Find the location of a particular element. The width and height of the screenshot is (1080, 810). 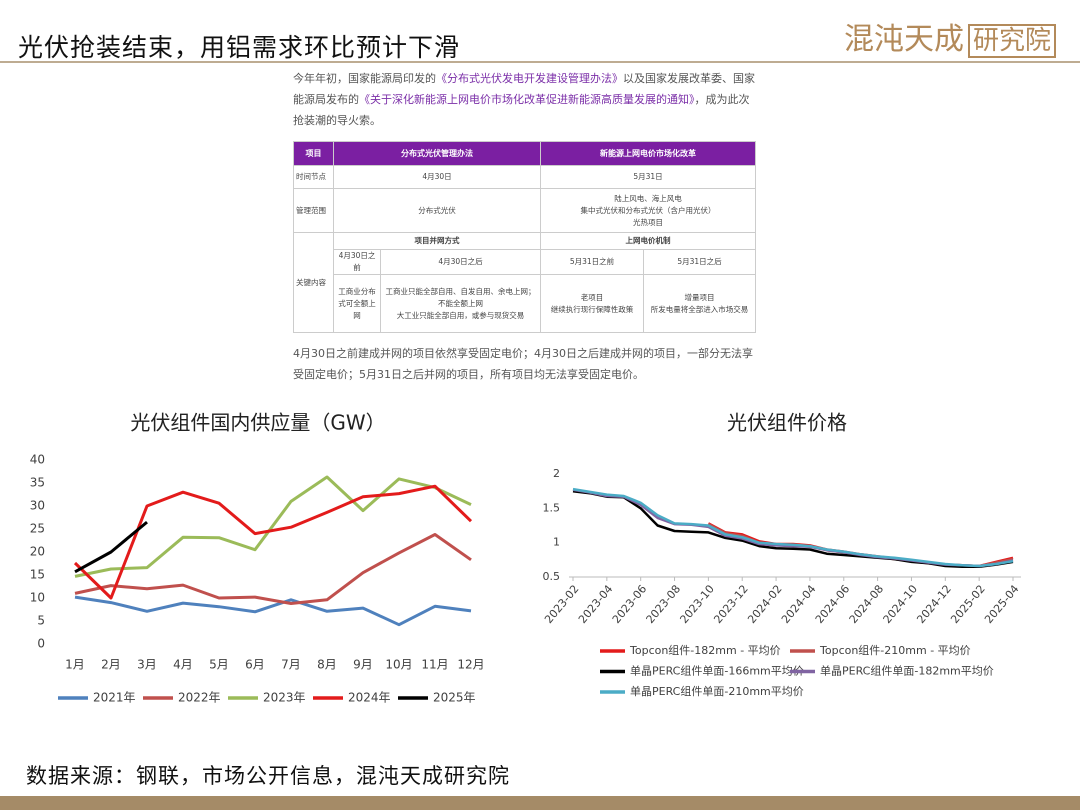

slide-title: 光伏抢装结束，用铝需求环比预计下滑 is located at coordinates (239, 47).